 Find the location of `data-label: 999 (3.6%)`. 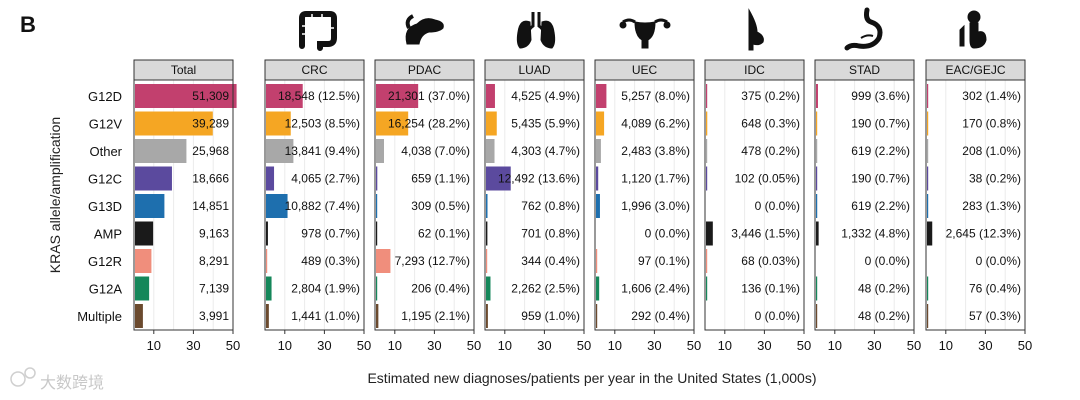

data-label: 999 (3.6%) is located at coordinates (880, 96).